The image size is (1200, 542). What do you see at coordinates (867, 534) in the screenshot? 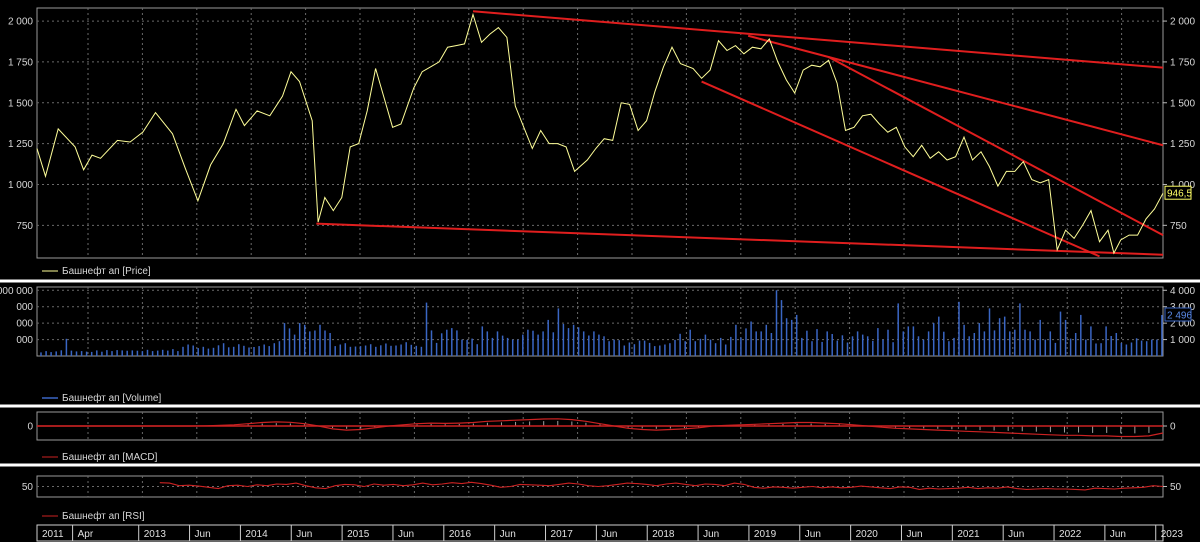
I see `x-axis-label-16: 2020` at bounding box center [867, 534].